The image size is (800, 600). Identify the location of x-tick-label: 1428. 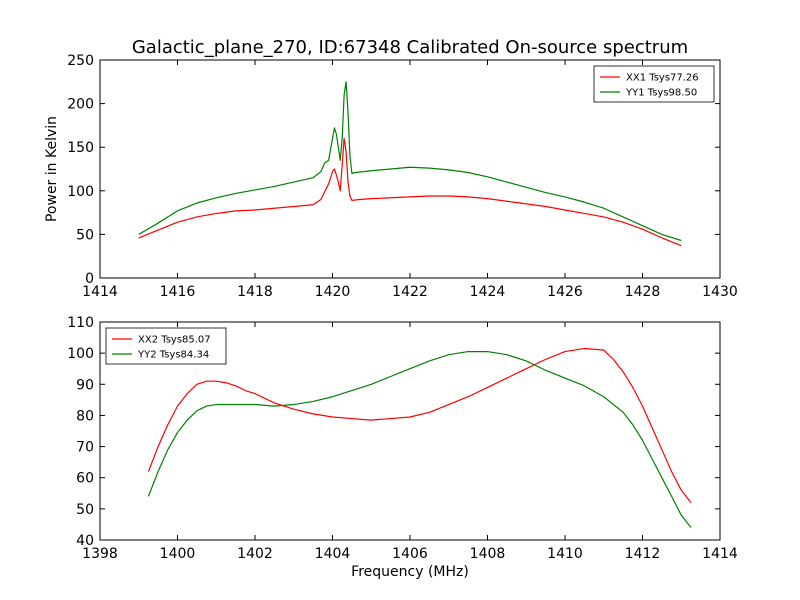
(643, 292).